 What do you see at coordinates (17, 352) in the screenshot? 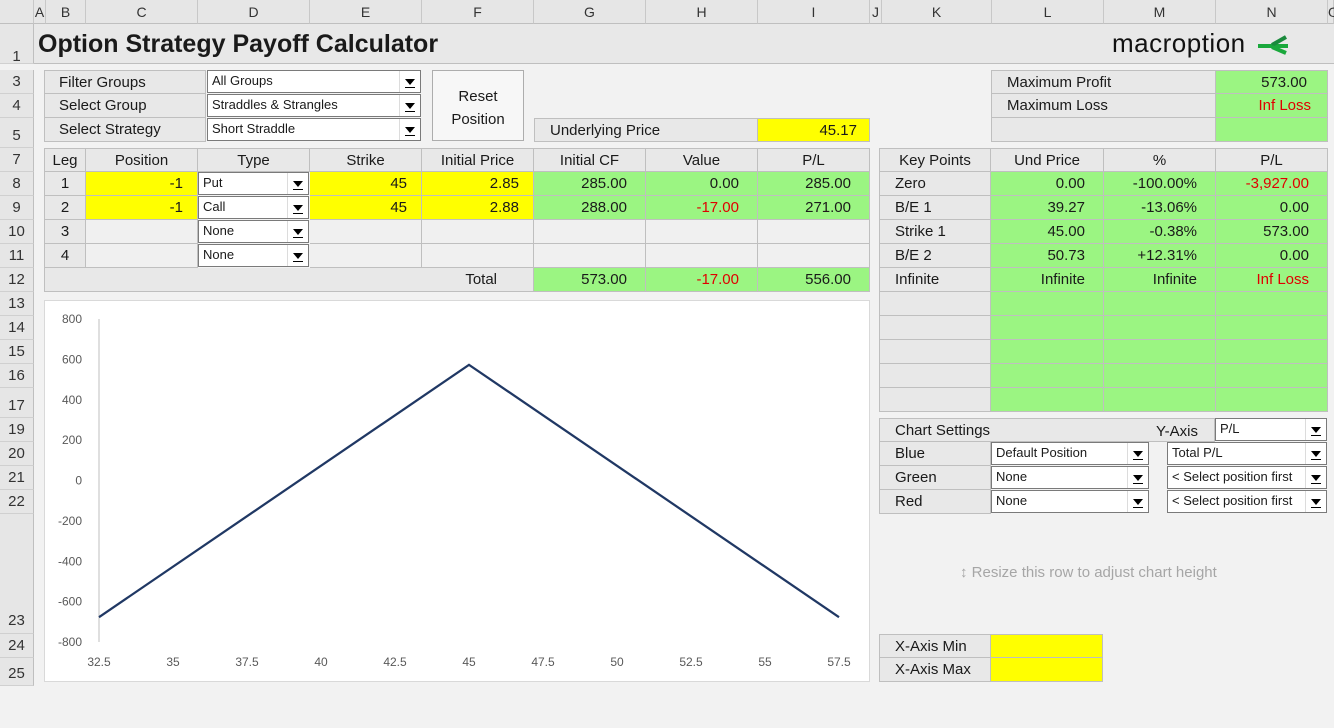
I see `row-header-15: 15` at bounding box center [17, 352].